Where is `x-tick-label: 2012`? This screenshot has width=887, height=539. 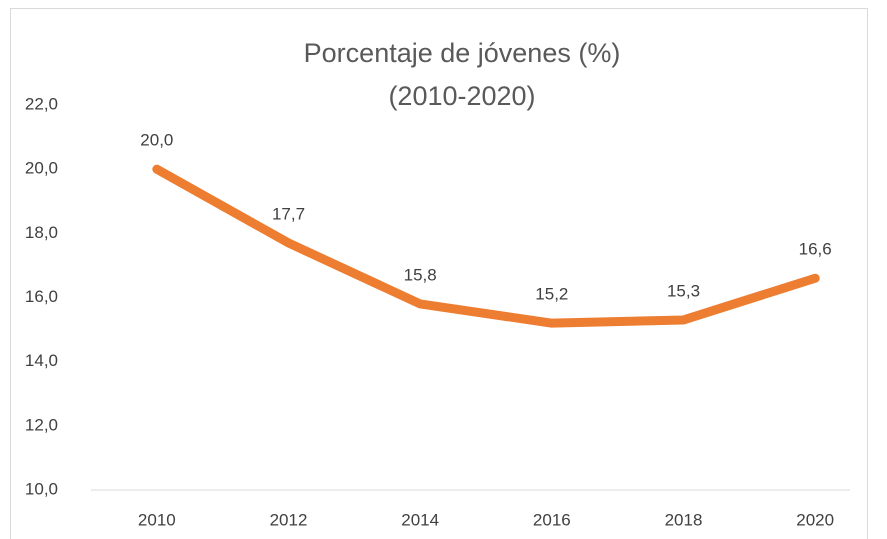
x-tick-label: 2012 is located at coordinates (289, 519).